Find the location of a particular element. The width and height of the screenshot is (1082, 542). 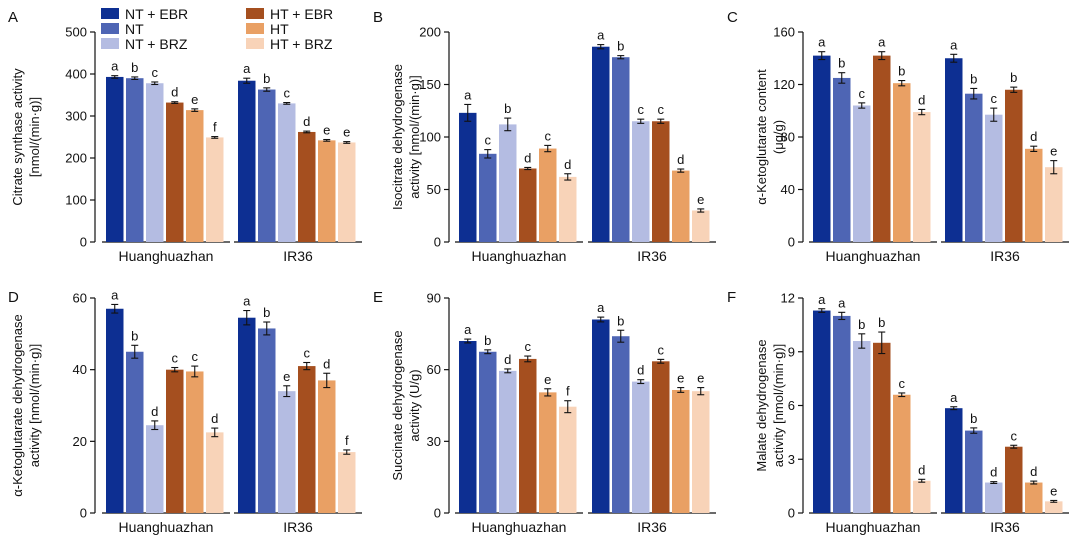

y-tick-label: 300 is located at coordinates (76, 116).